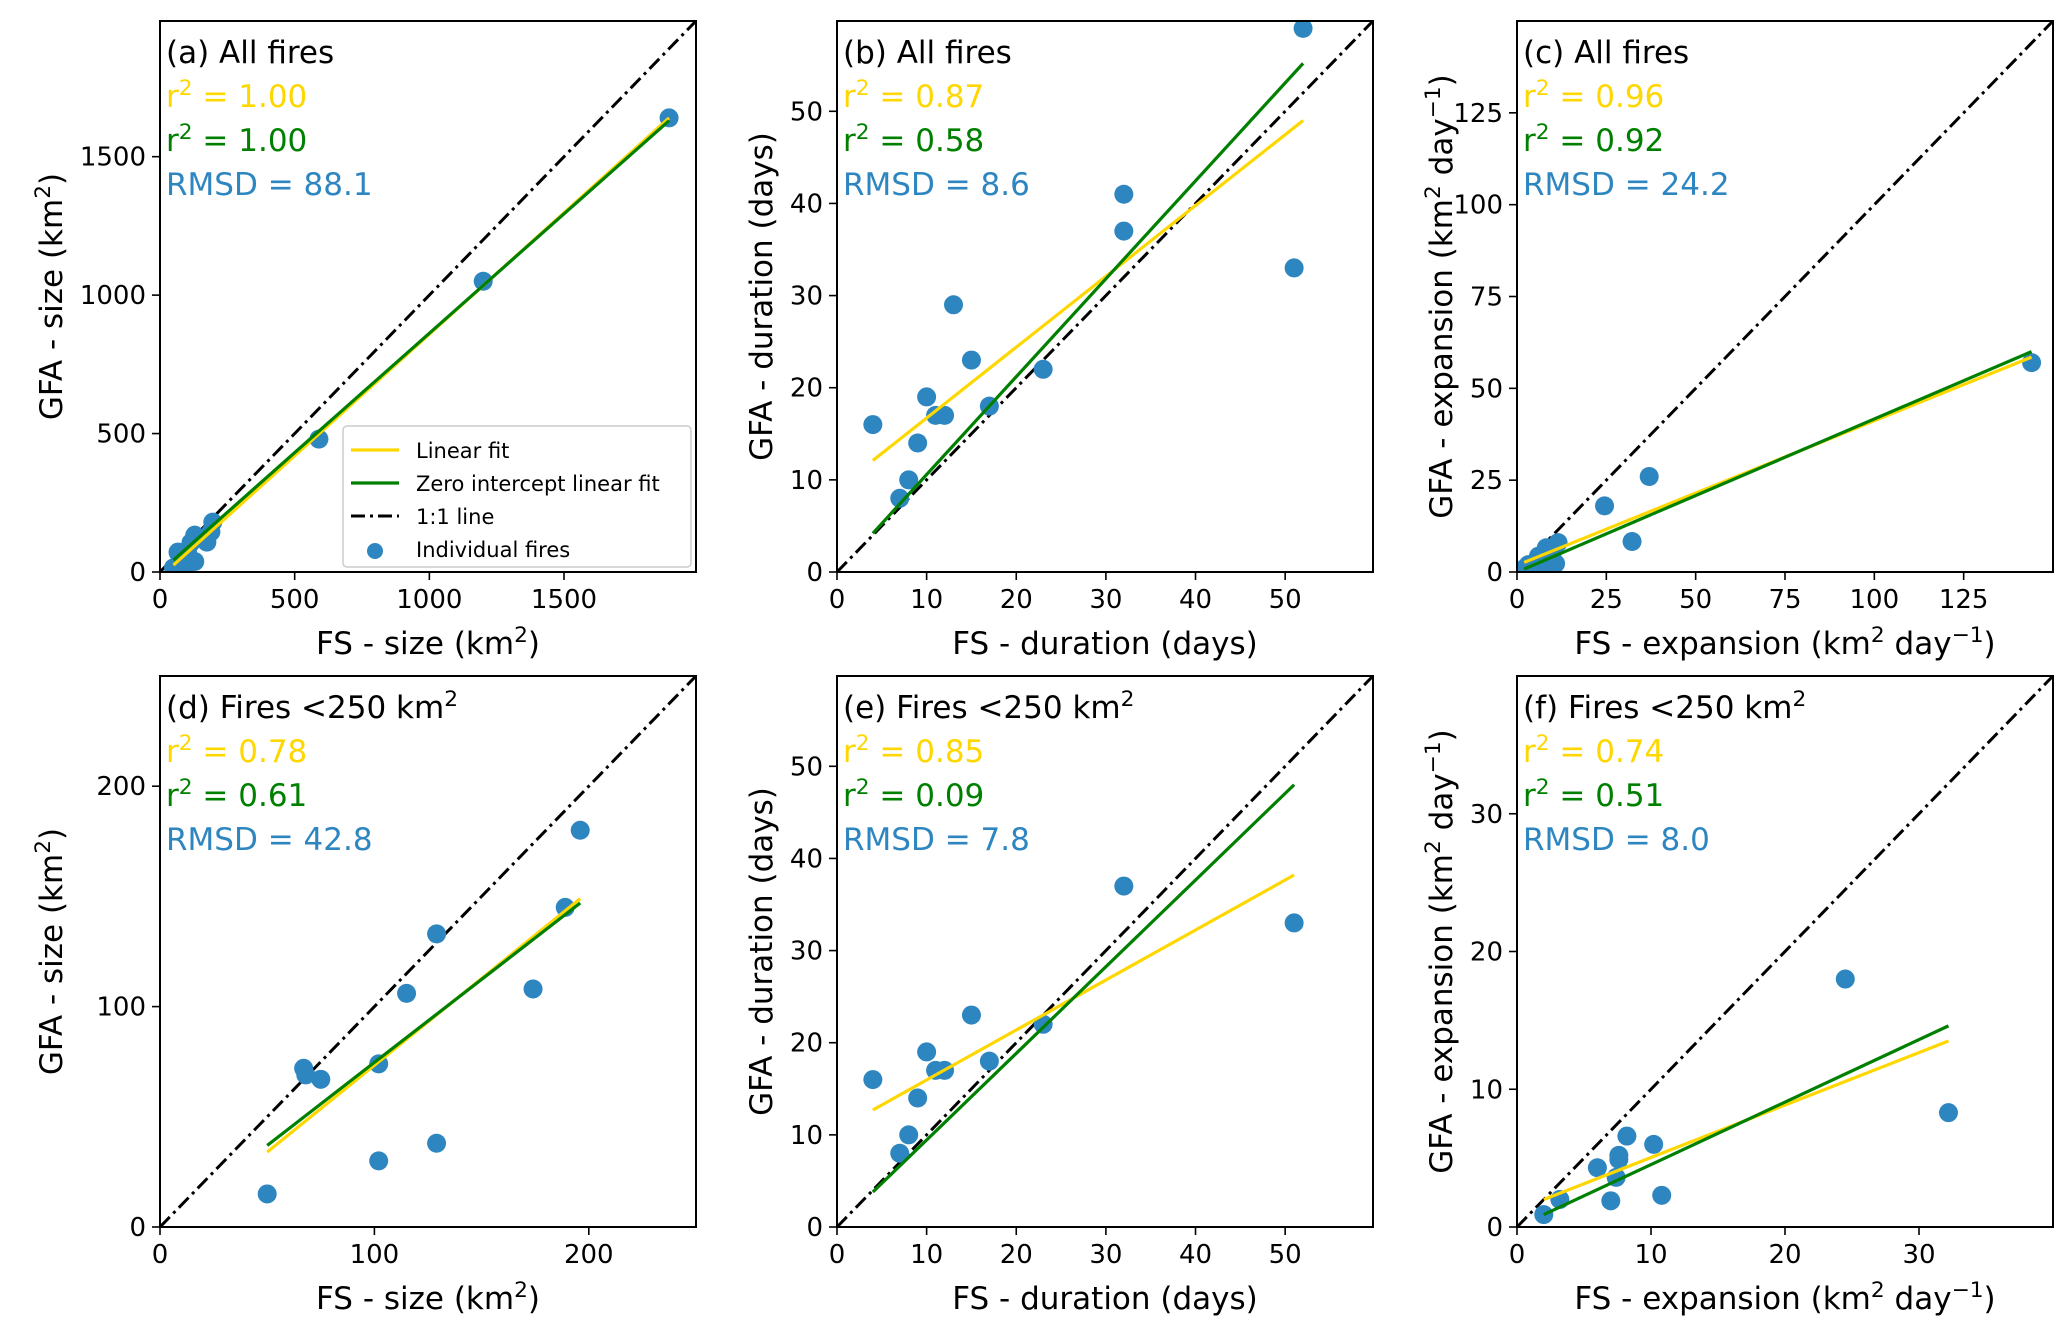 The image size is (2067, 1336). Describe the element at coordinates (1593, 795) in the screenshot. I see `r2-zero-intercept-label: r2 = 0.51` at that location.